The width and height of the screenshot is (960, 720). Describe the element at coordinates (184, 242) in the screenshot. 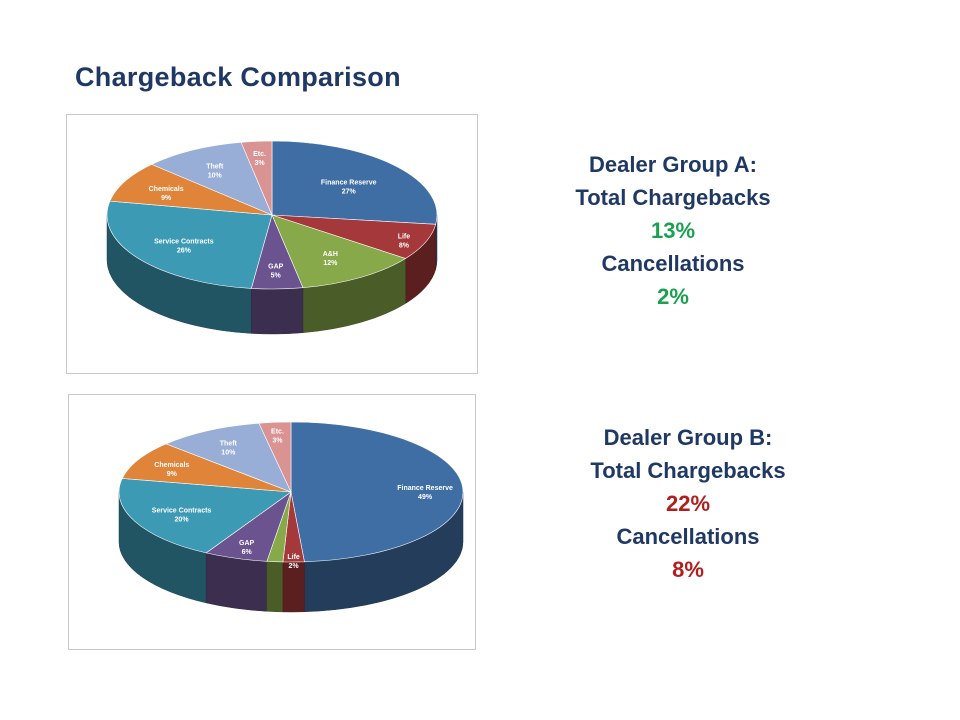

I see `pie-a-label-service-contracts: Service Contracts` at that location.